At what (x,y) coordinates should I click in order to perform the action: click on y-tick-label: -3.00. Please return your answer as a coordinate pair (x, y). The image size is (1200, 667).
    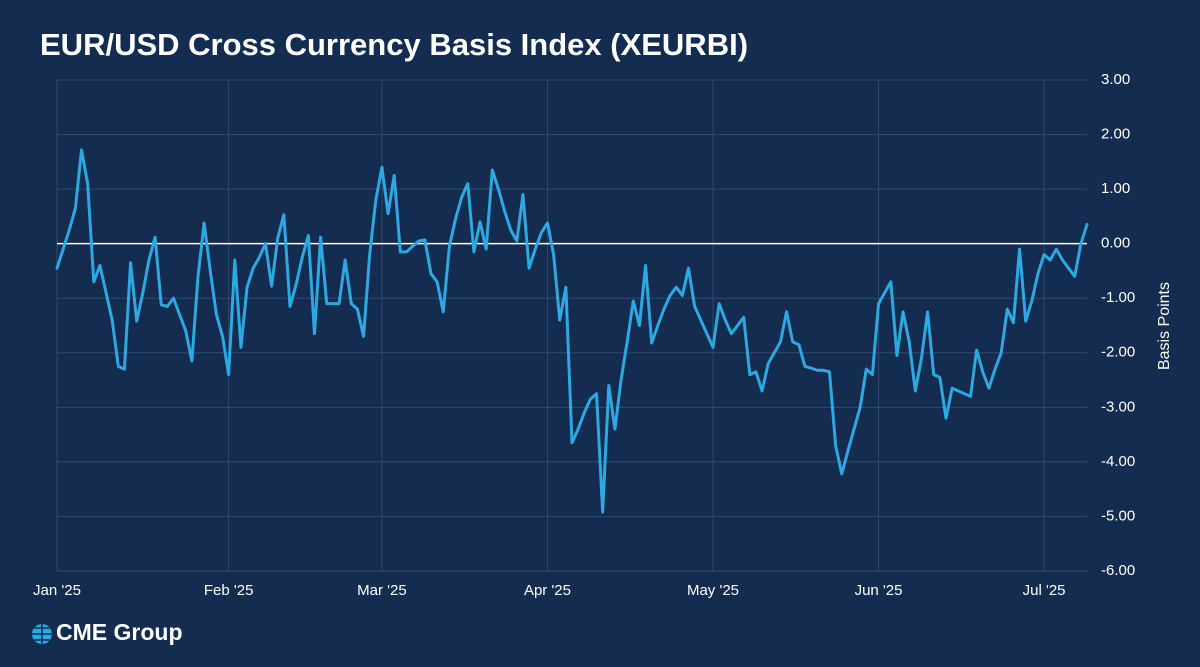
    Looking at the image, I should click on (1118, 406).